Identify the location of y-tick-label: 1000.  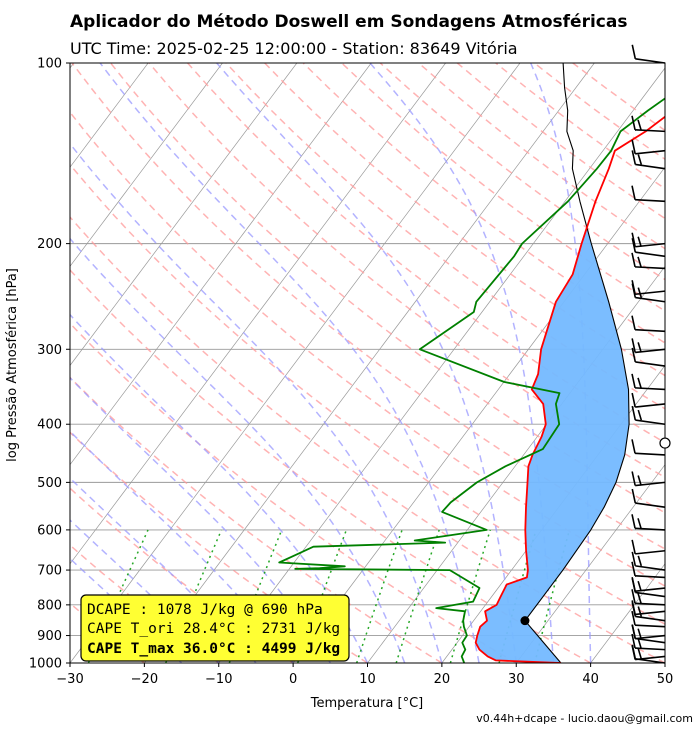
(45, 664).